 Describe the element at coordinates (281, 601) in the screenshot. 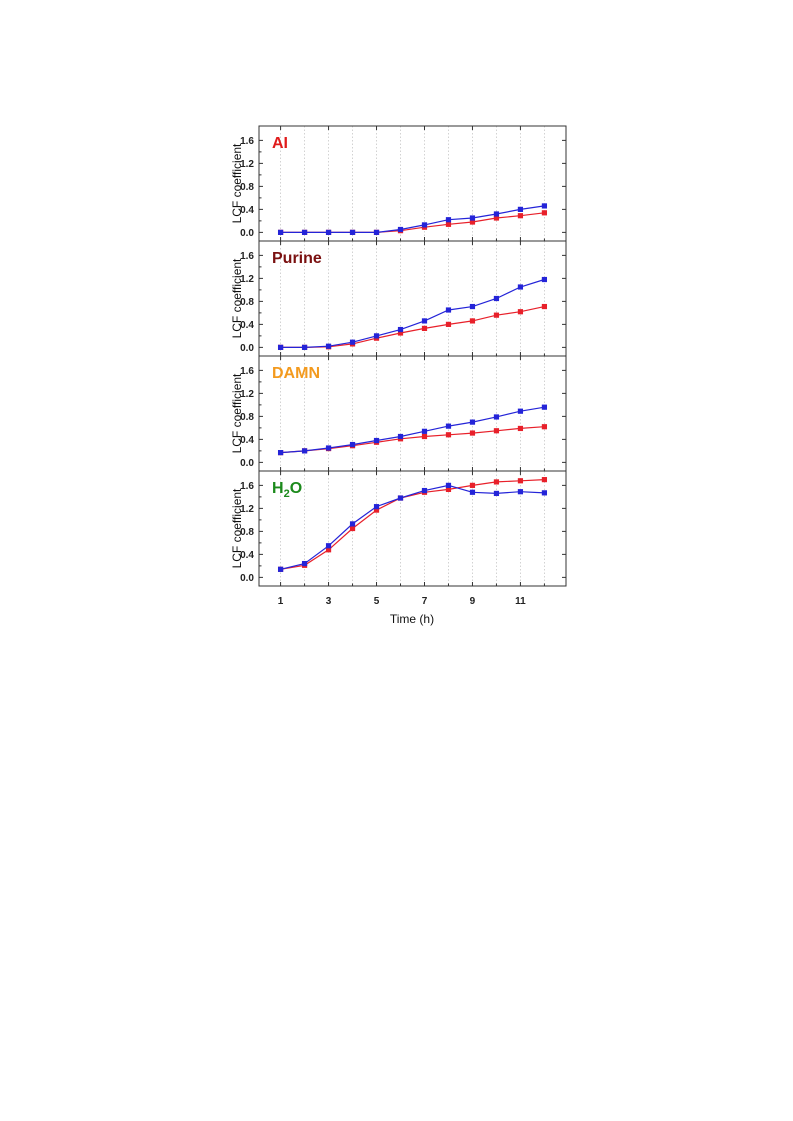

I see `x-tick-label: 1` at that location.